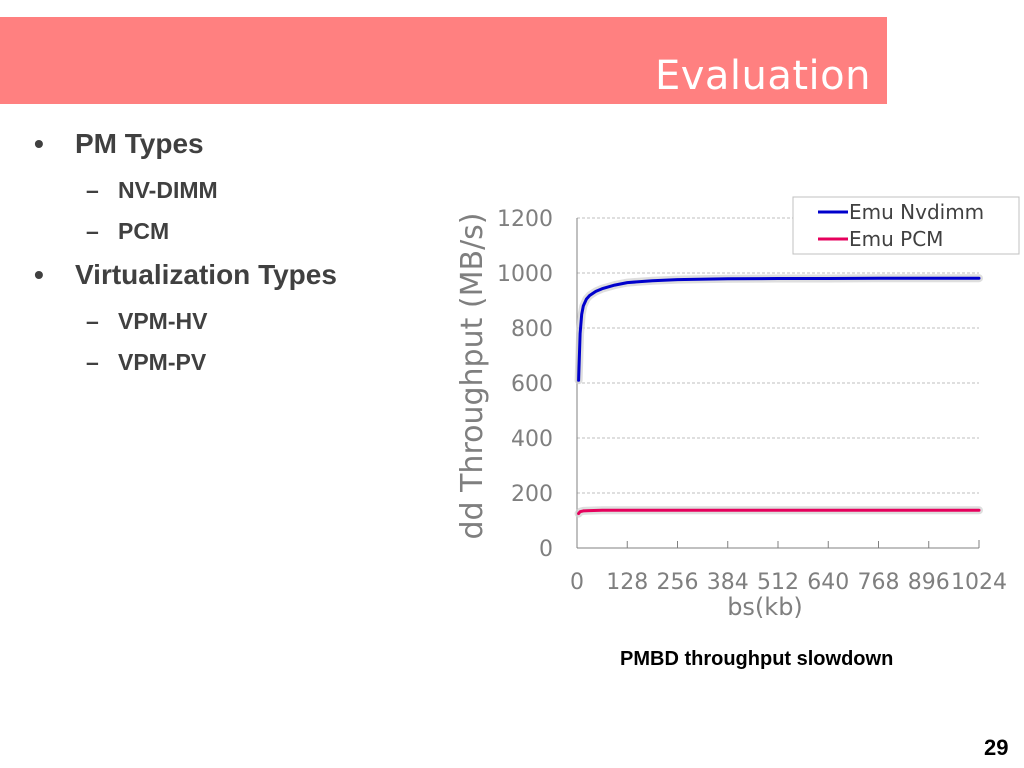 Image resolution: width=1024 pixels, height=768 pixels. I want to click on y-tick-label: 800, so click(532, 329).